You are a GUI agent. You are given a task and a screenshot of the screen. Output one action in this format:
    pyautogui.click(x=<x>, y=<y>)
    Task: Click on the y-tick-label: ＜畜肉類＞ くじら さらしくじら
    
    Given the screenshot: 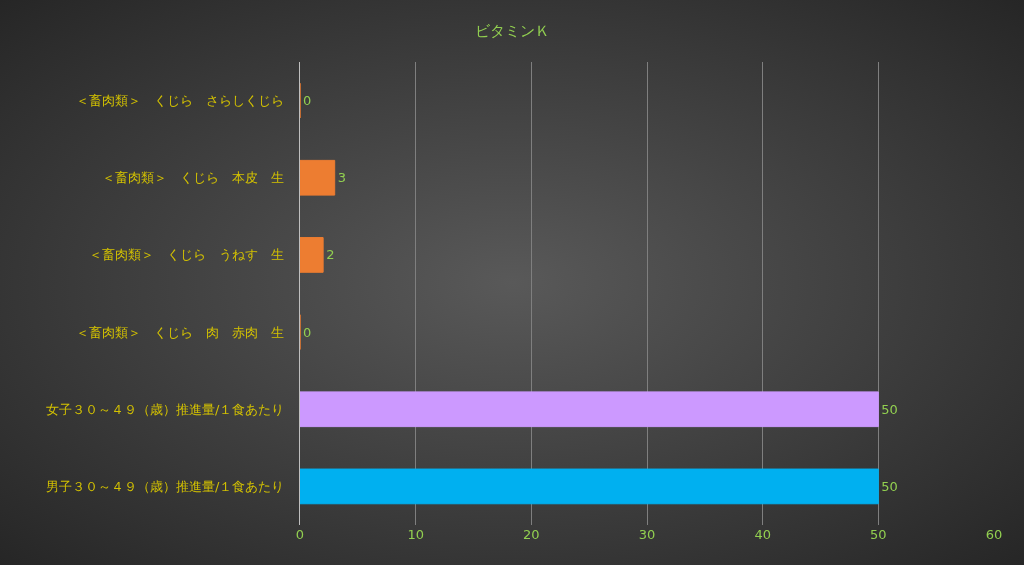 What is the action you would take?
    pyautogui.click(x=180, y=101)
    